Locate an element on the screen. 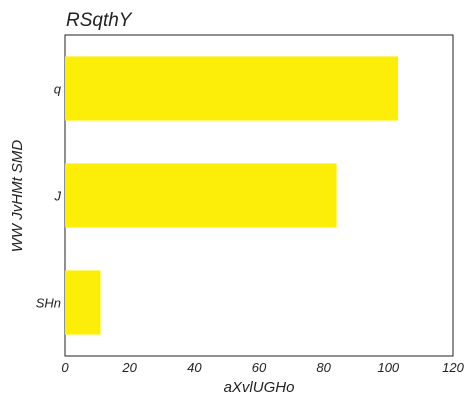  x-tick-label-40: 40 is located at coordinates (194, 367).